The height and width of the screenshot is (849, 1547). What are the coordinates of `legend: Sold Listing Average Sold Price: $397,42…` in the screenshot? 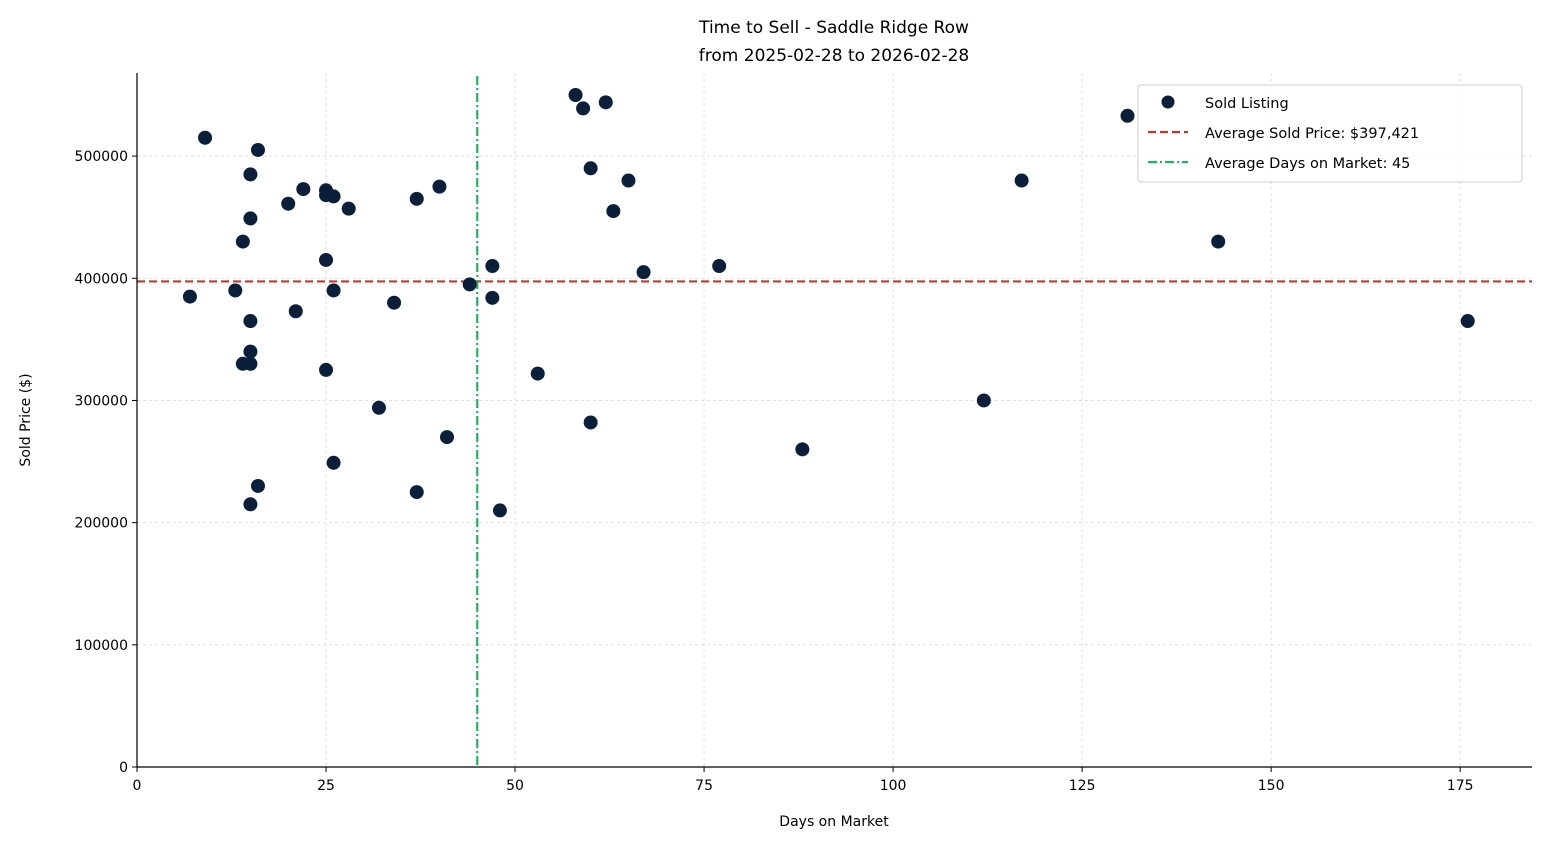 It's located at (1330, 133).